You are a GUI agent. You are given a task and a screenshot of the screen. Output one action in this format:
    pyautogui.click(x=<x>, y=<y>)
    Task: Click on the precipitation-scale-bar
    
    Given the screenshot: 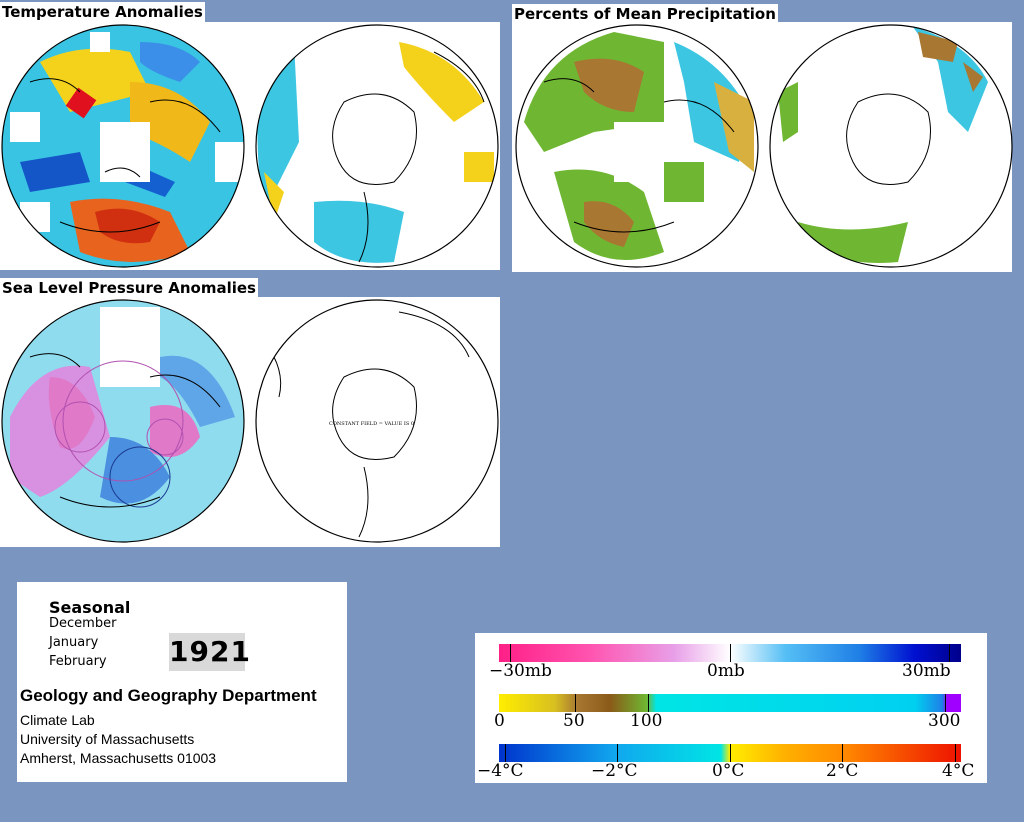 What is the action you would take?
    pyautogui.click(x=730, y=703)
    